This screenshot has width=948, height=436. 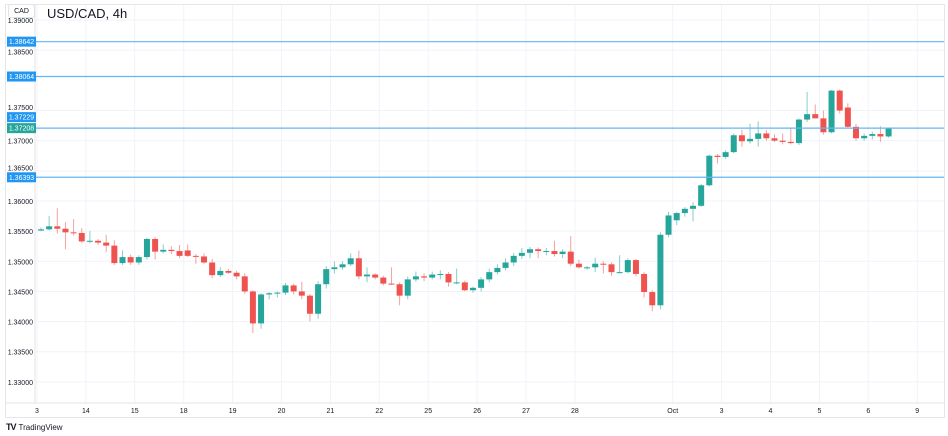 I want to click on y-tick-label: 1.35500, so click(x=20, y=232).